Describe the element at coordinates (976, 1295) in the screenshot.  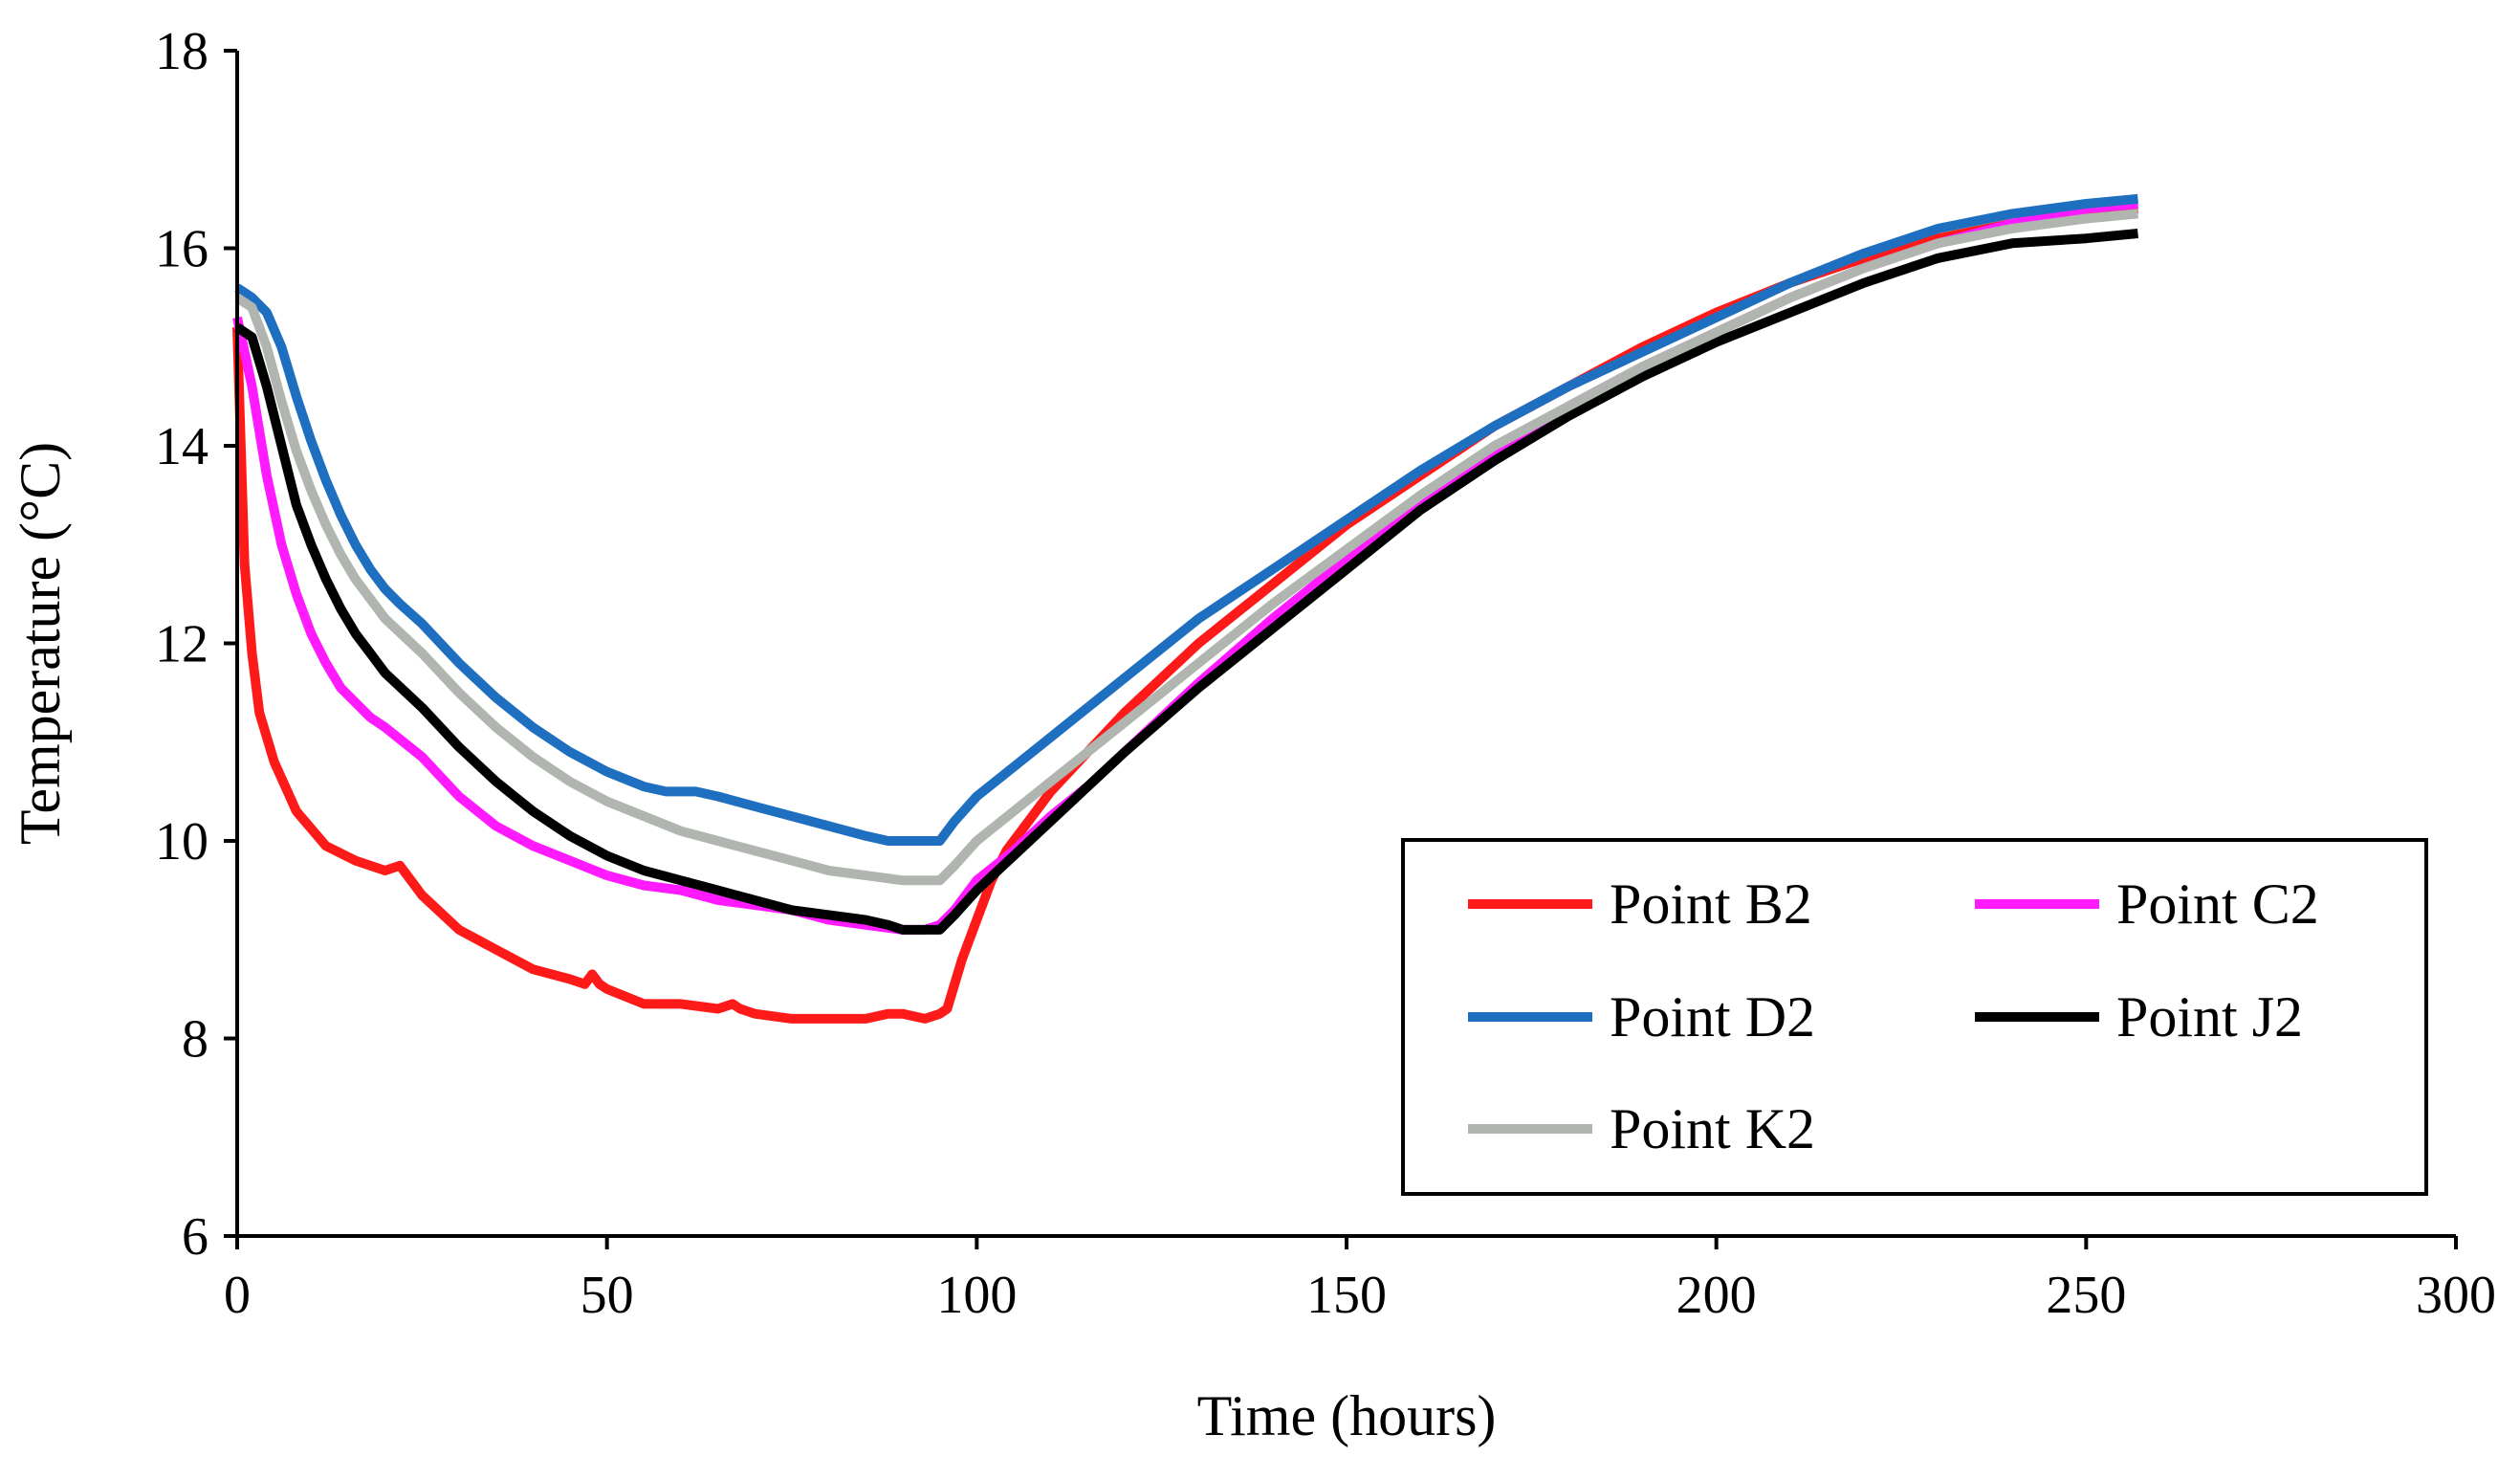
I see `x-tick-label: 100` at that location.